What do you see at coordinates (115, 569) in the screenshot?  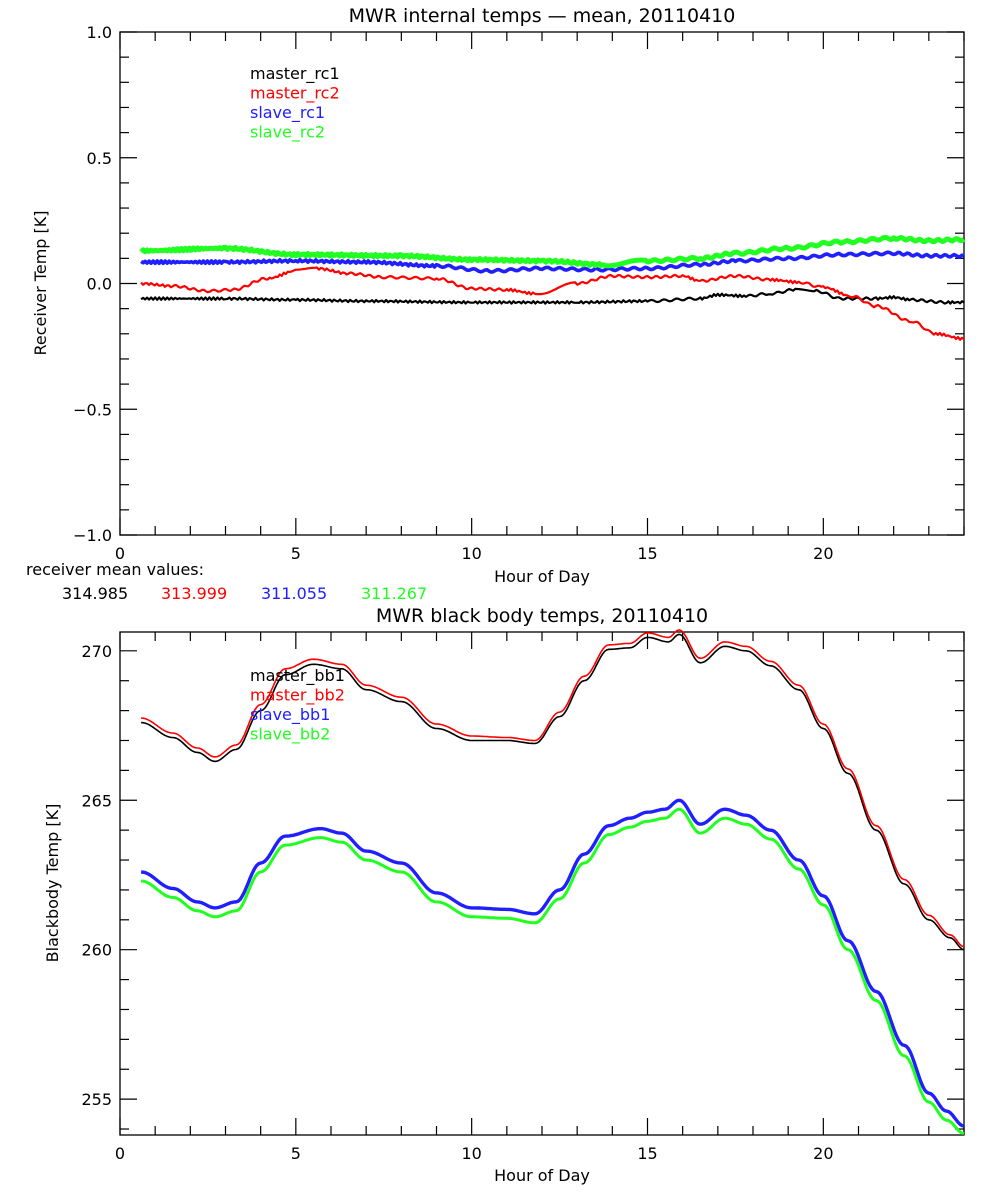 I see `receiver-mean-label: receiver mean values:` at bounding box center [115, 569].